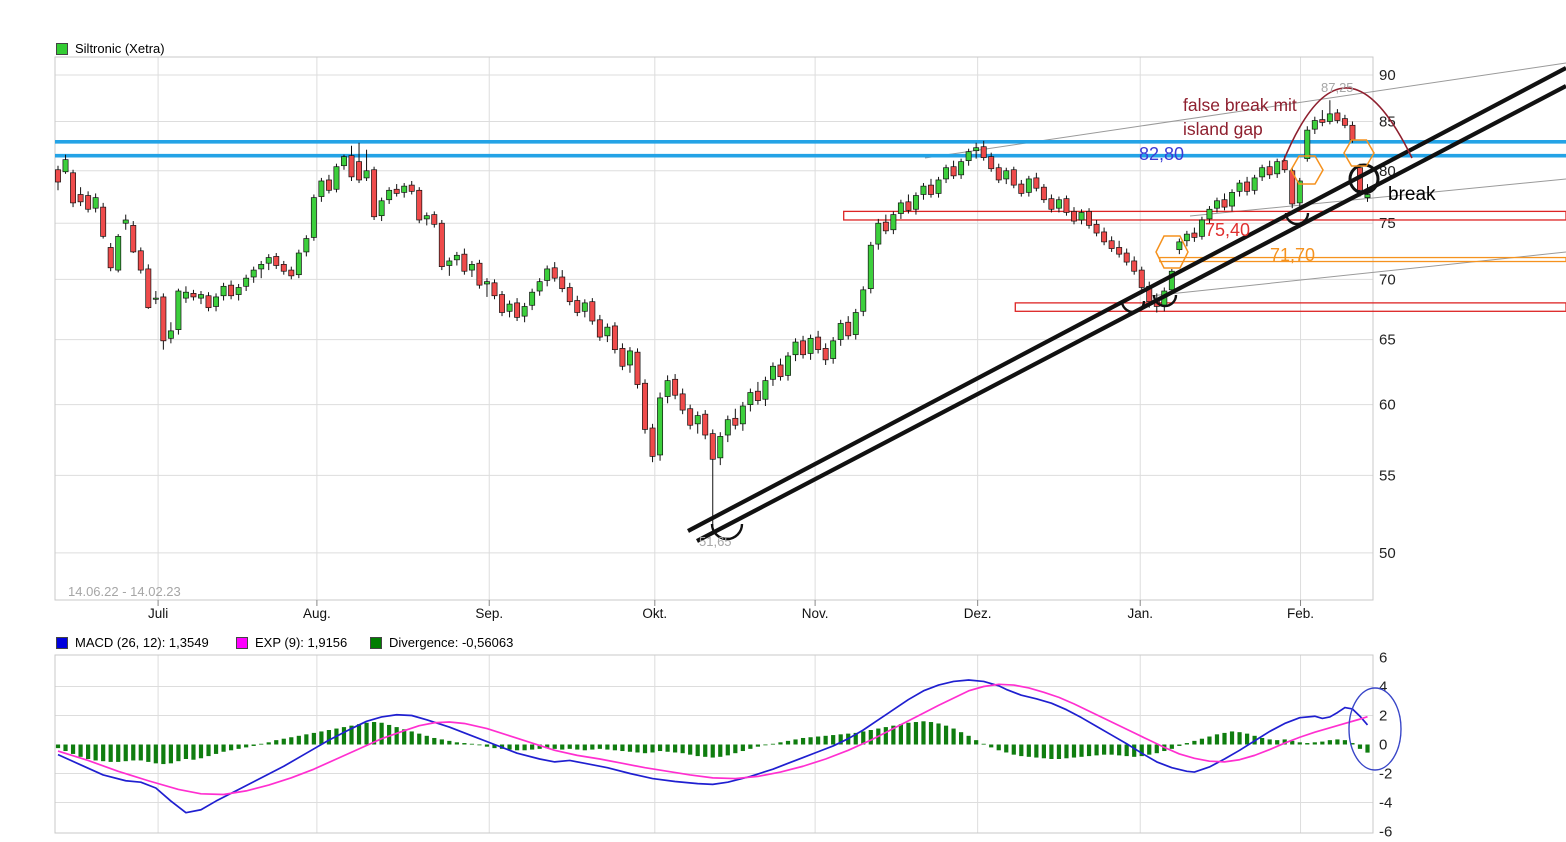 This screenshot has width=1566, height=842. I want to click on signal-line, so click(712, 739).